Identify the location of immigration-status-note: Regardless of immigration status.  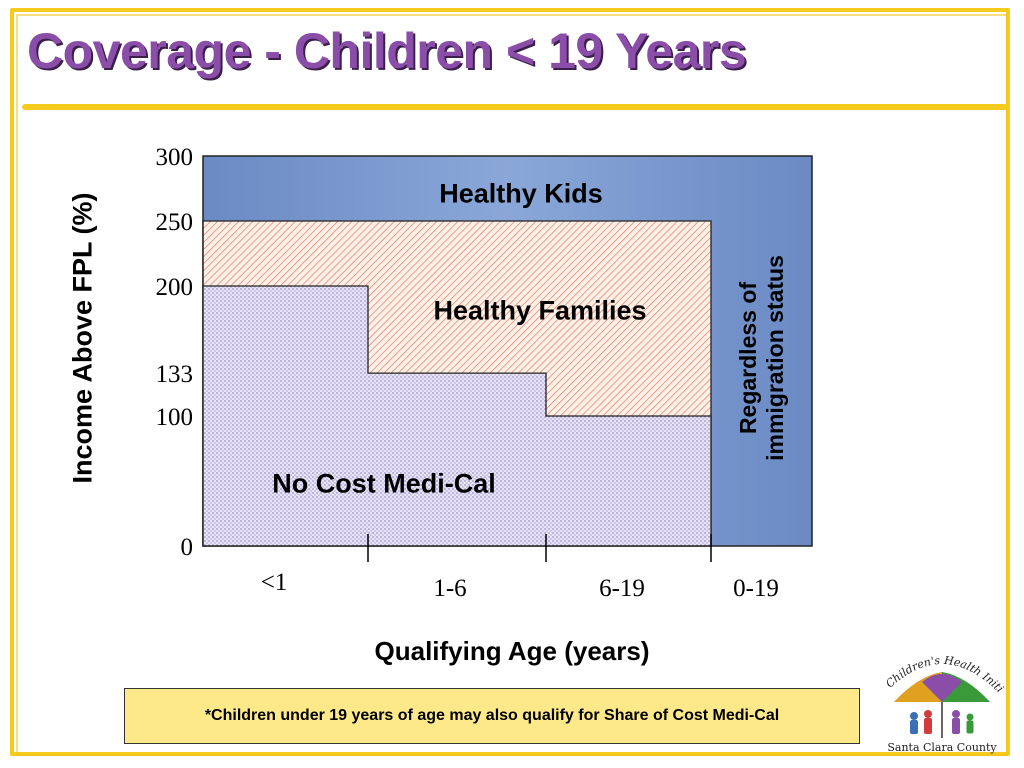
(762, 358).